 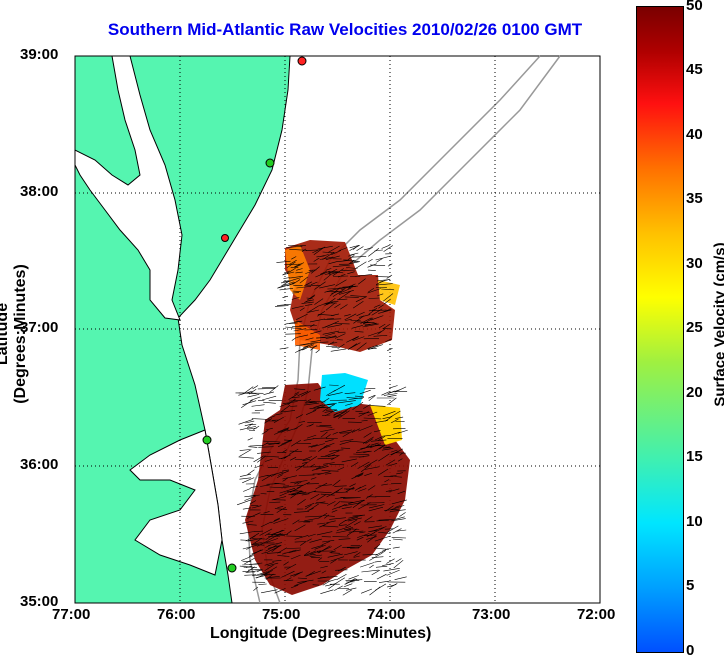 I want to click on x-tick-label: 77:00, so click(x=71, y=614).